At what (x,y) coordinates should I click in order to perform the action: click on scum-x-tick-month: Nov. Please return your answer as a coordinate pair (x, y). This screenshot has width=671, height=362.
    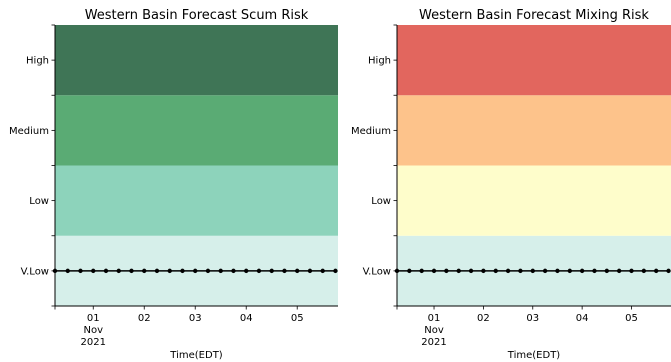
    Looking at the image, I should click on (93, 330).